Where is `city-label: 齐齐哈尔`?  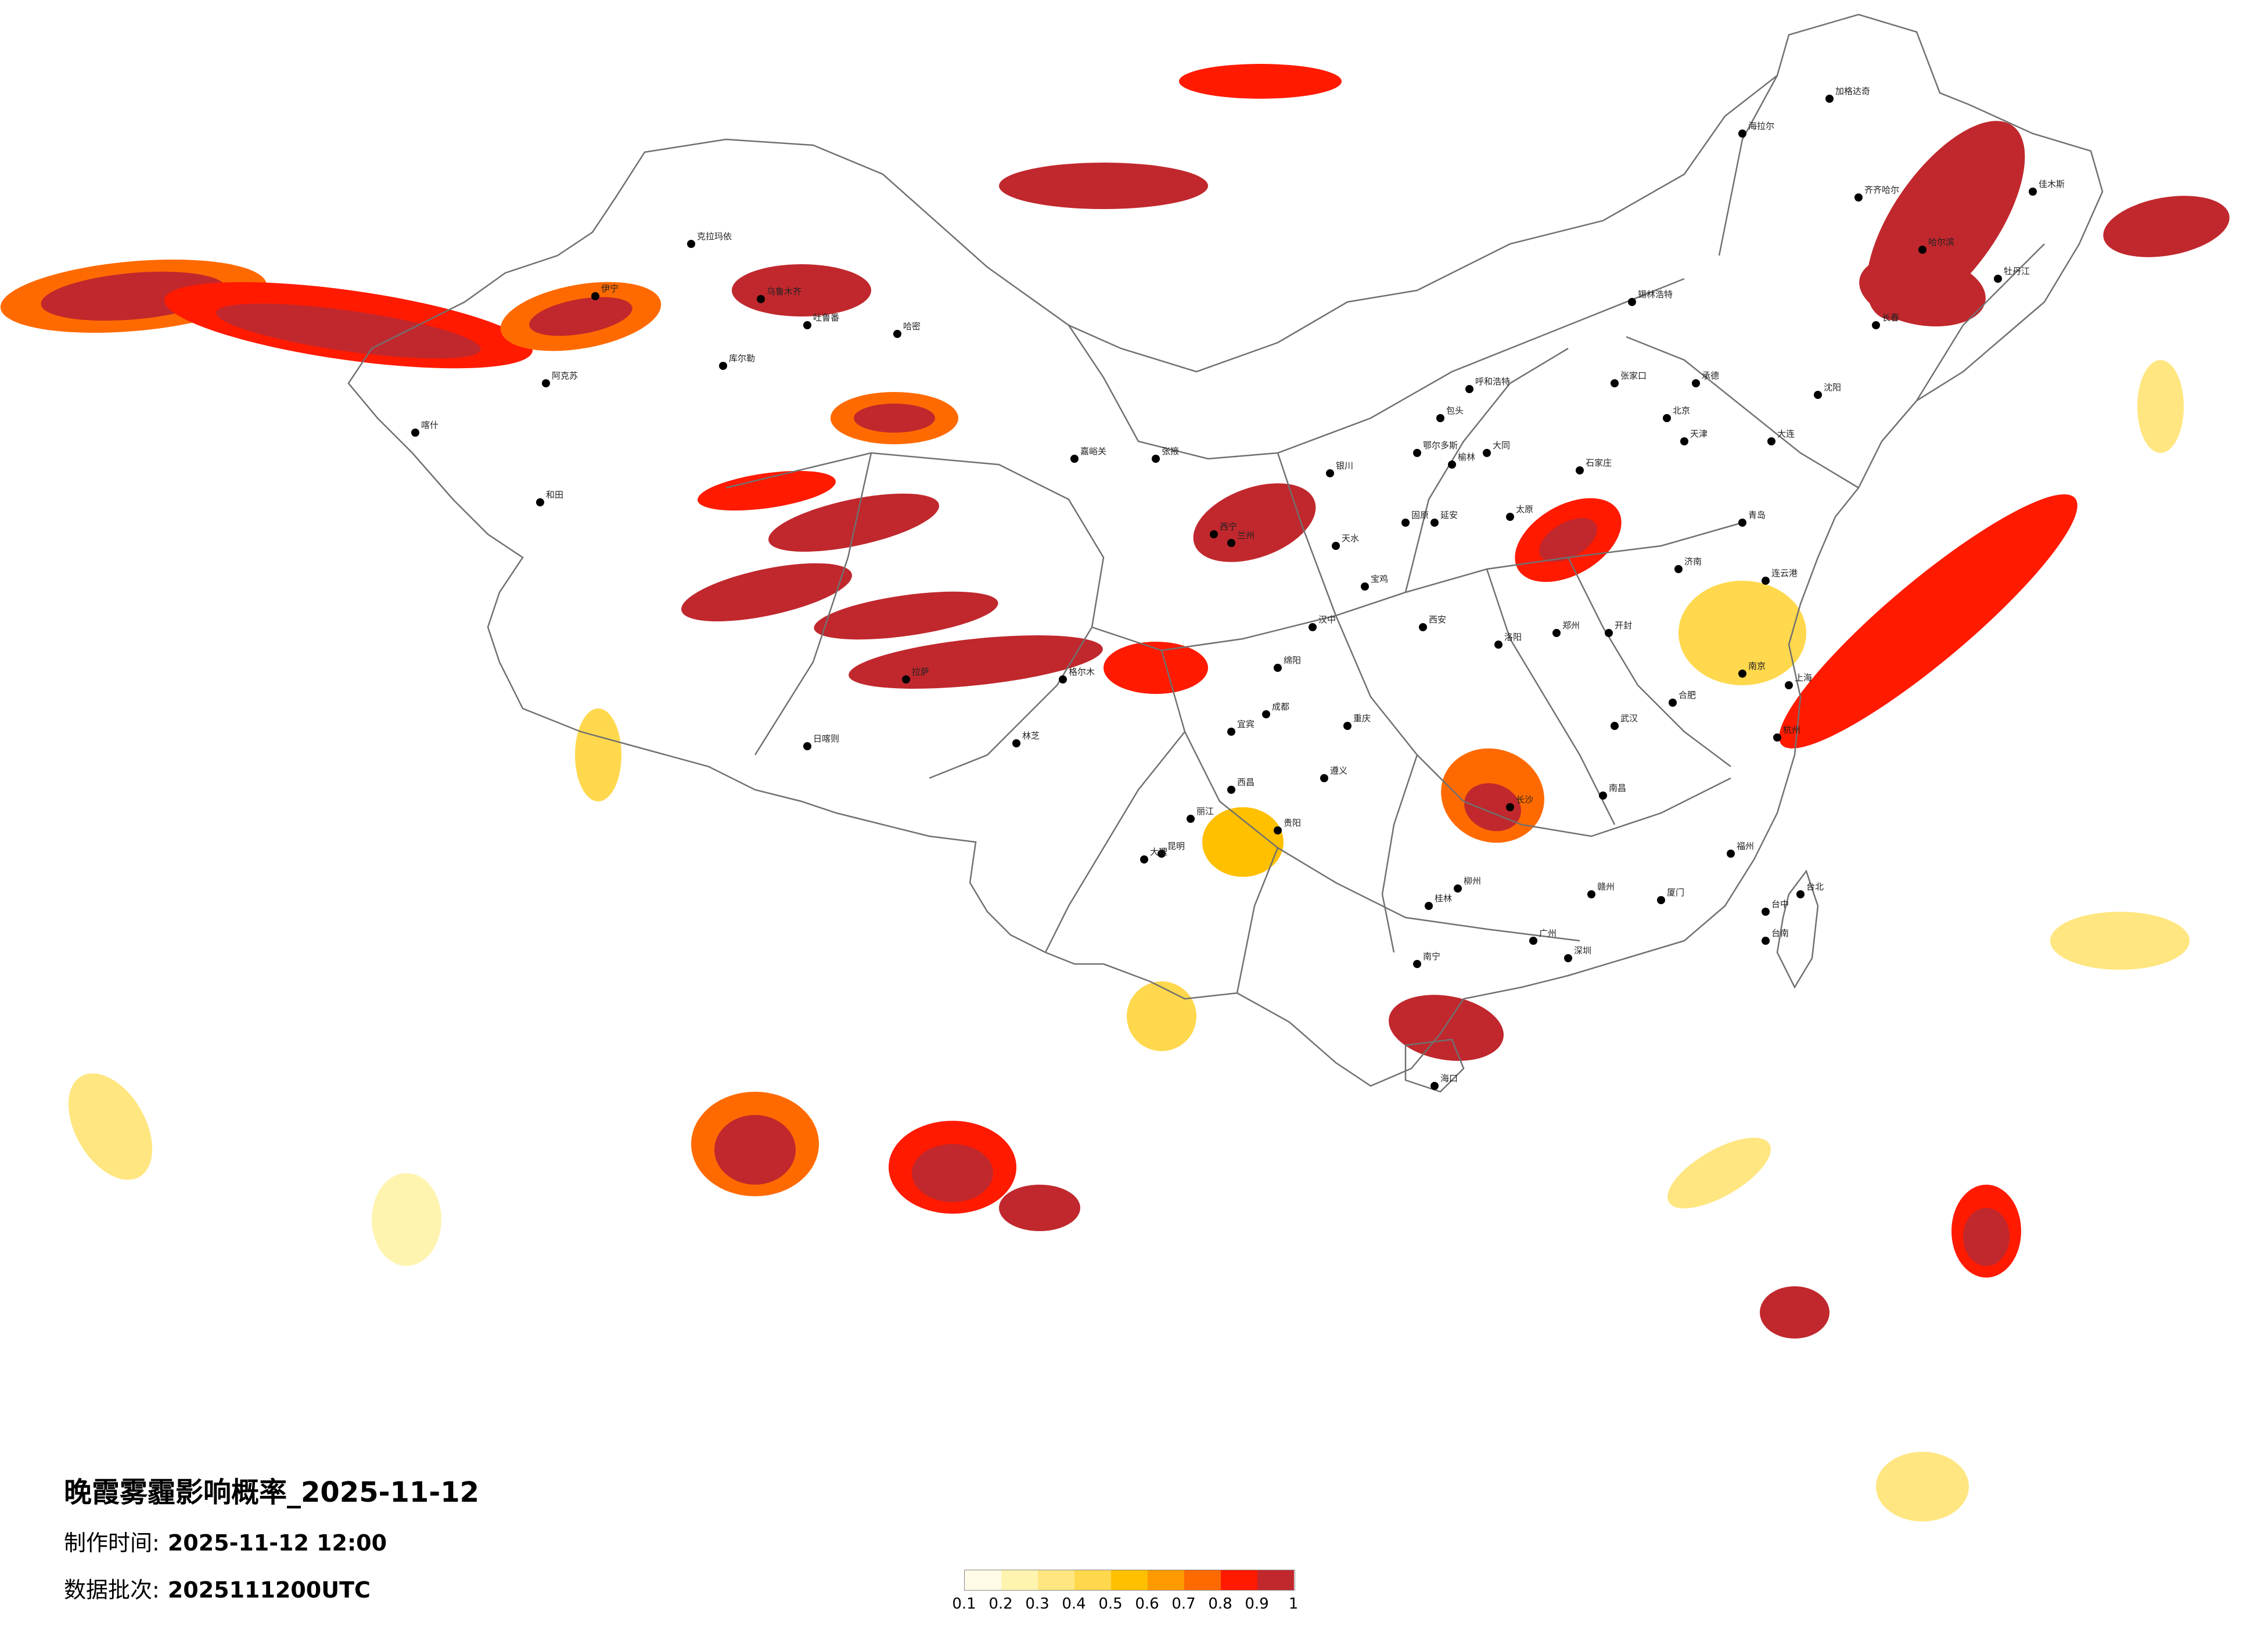 city-label: 齐齐哈尔 is located at coordinates (1881, 190).